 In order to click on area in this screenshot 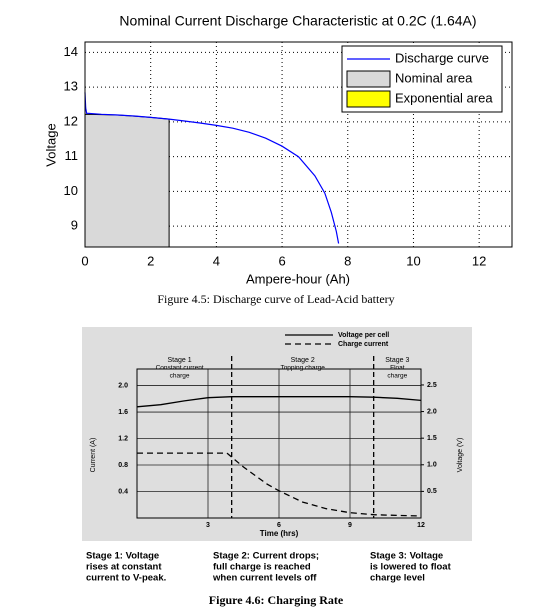, I will do `click(127, 180)`.